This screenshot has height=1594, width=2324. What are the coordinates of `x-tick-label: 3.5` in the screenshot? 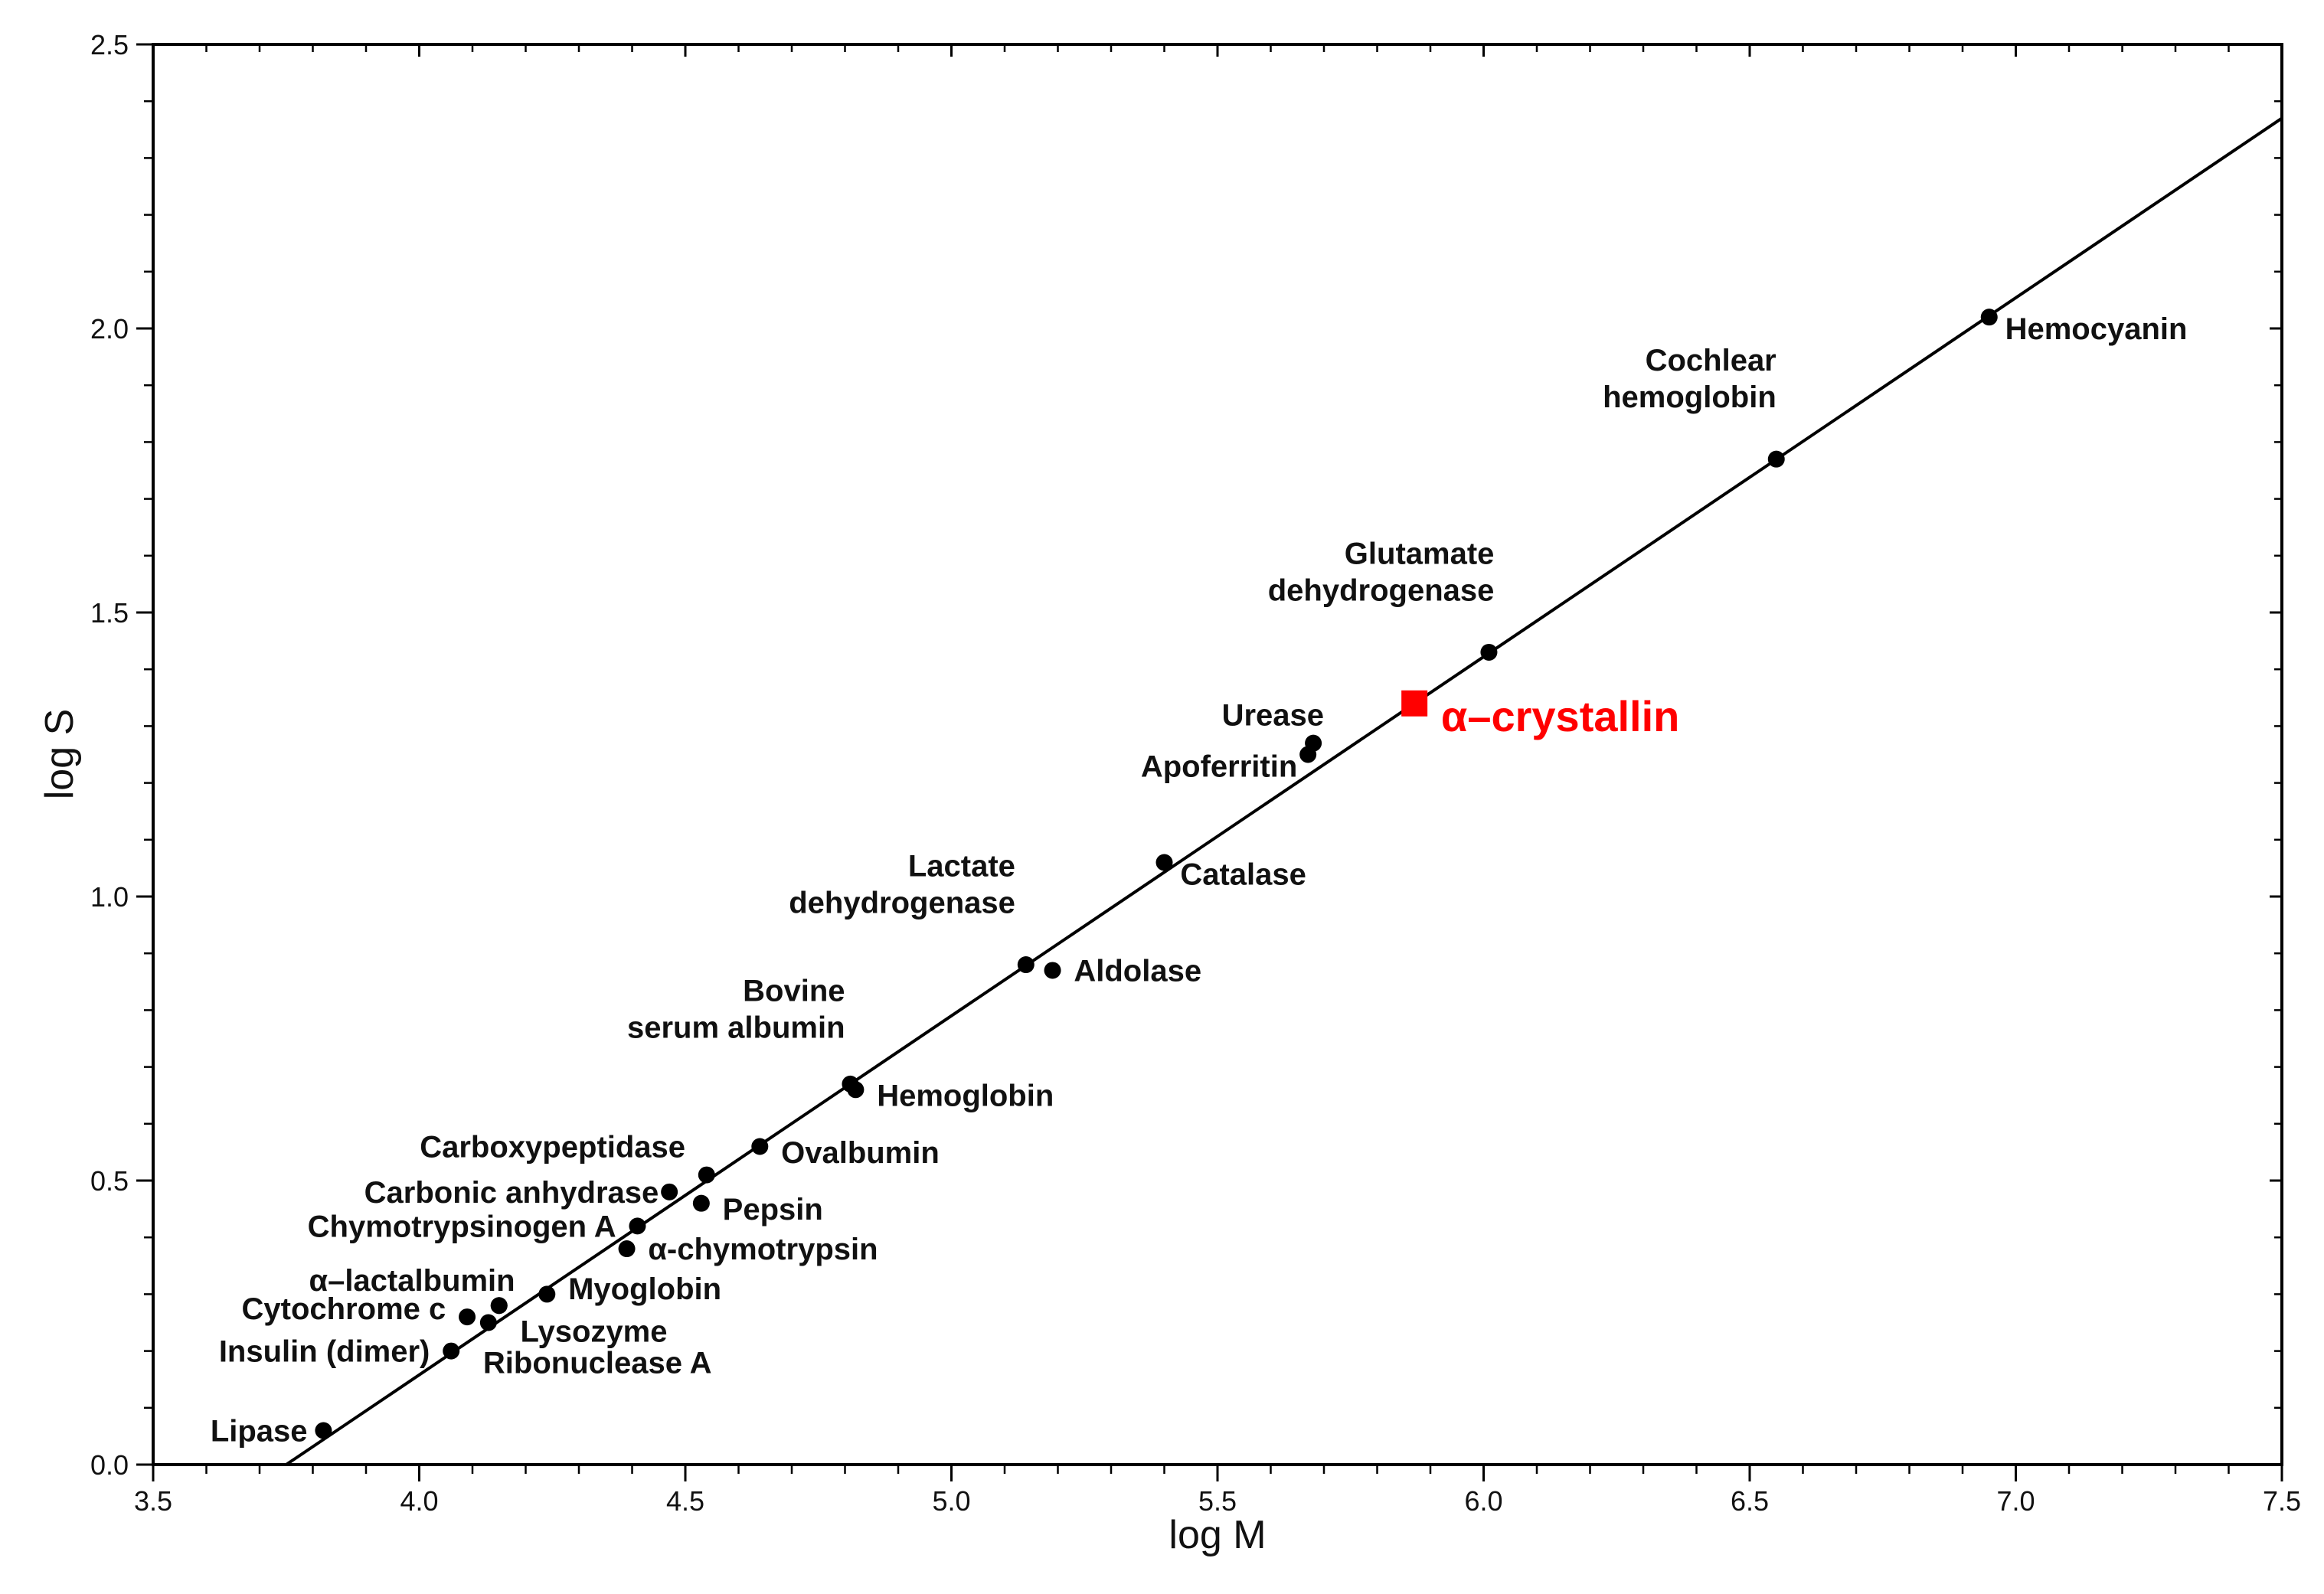 It's located at (153, 1501).